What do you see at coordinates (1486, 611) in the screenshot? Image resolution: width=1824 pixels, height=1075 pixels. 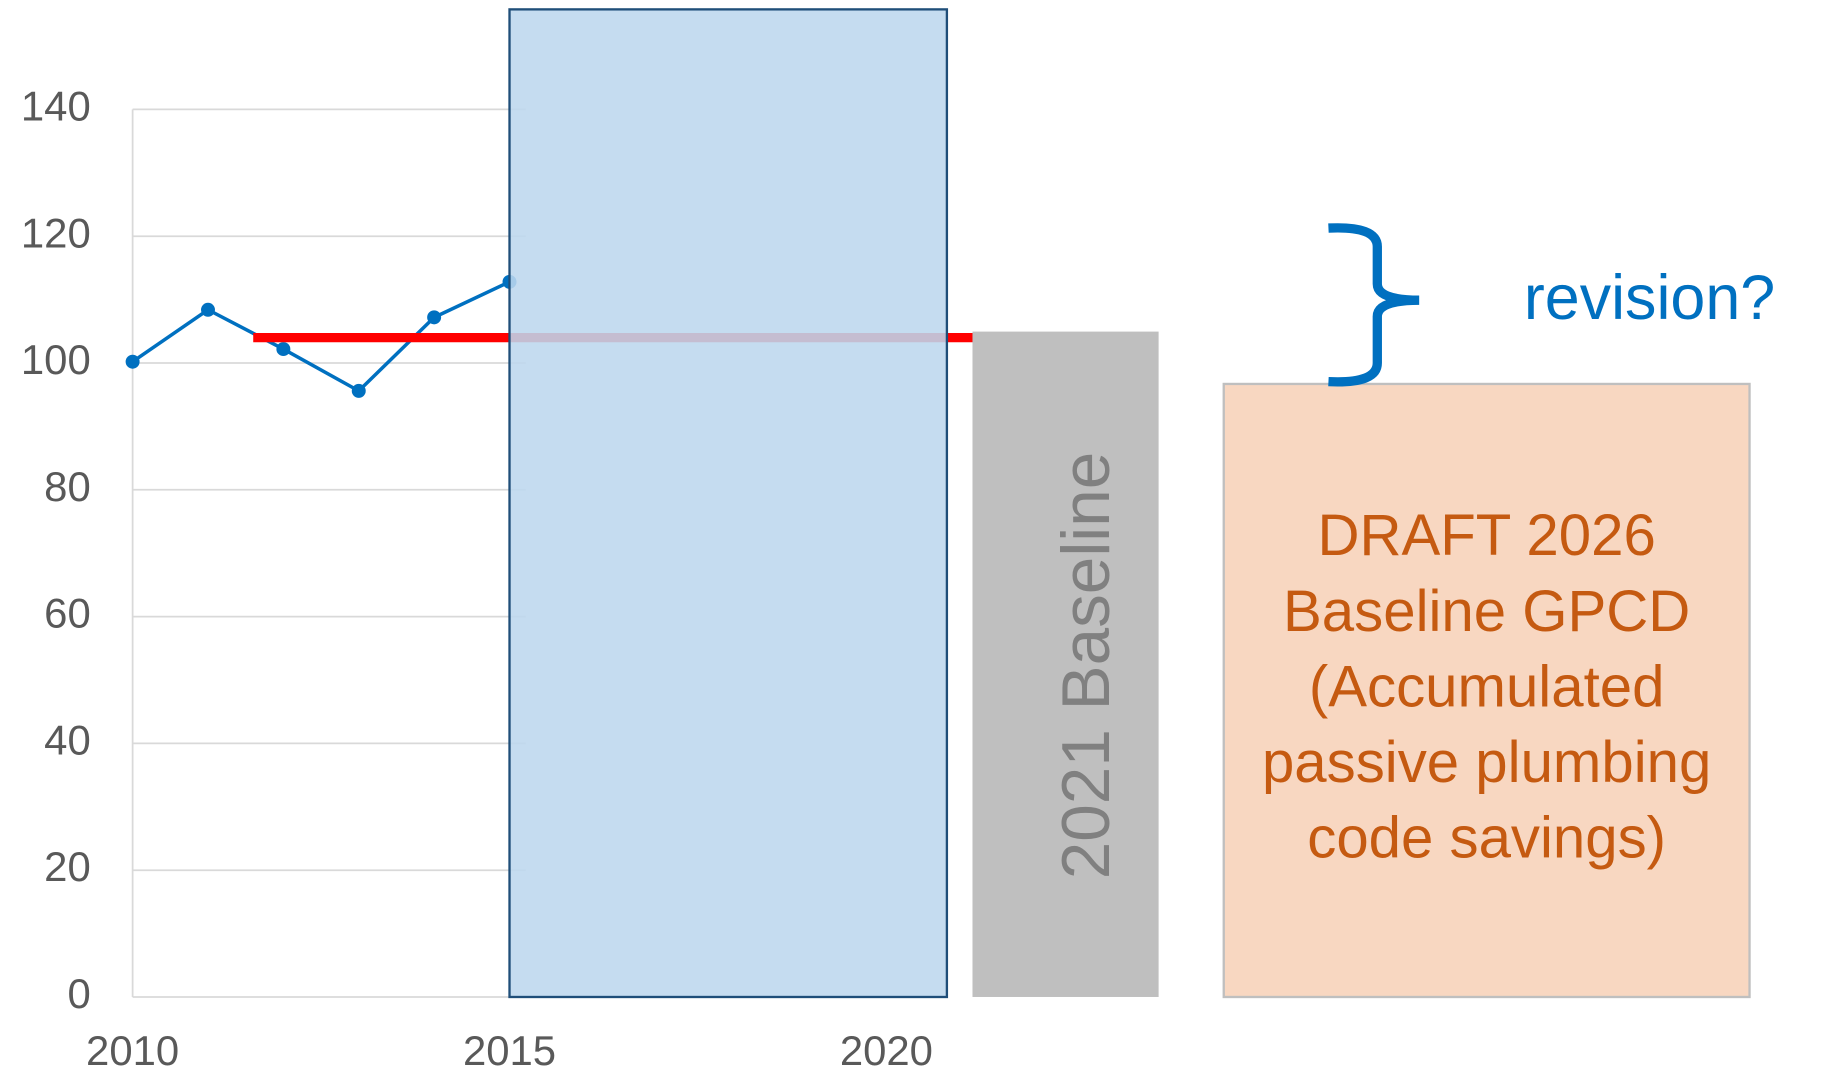 I see `draft-2026-line: Baseline GPCD` at bounding box center [1486, 611].